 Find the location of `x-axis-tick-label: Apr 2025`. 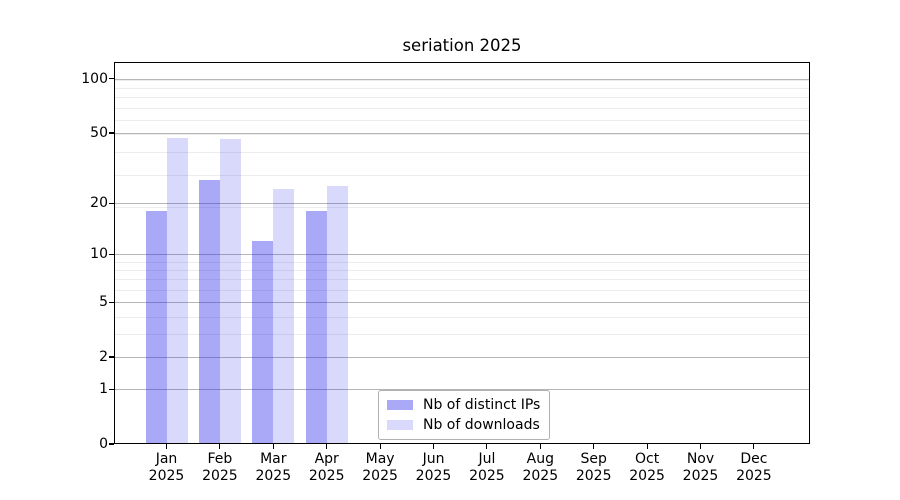

x-axis-tick-label: Apr 2025 is located at coordinates (327, 467).